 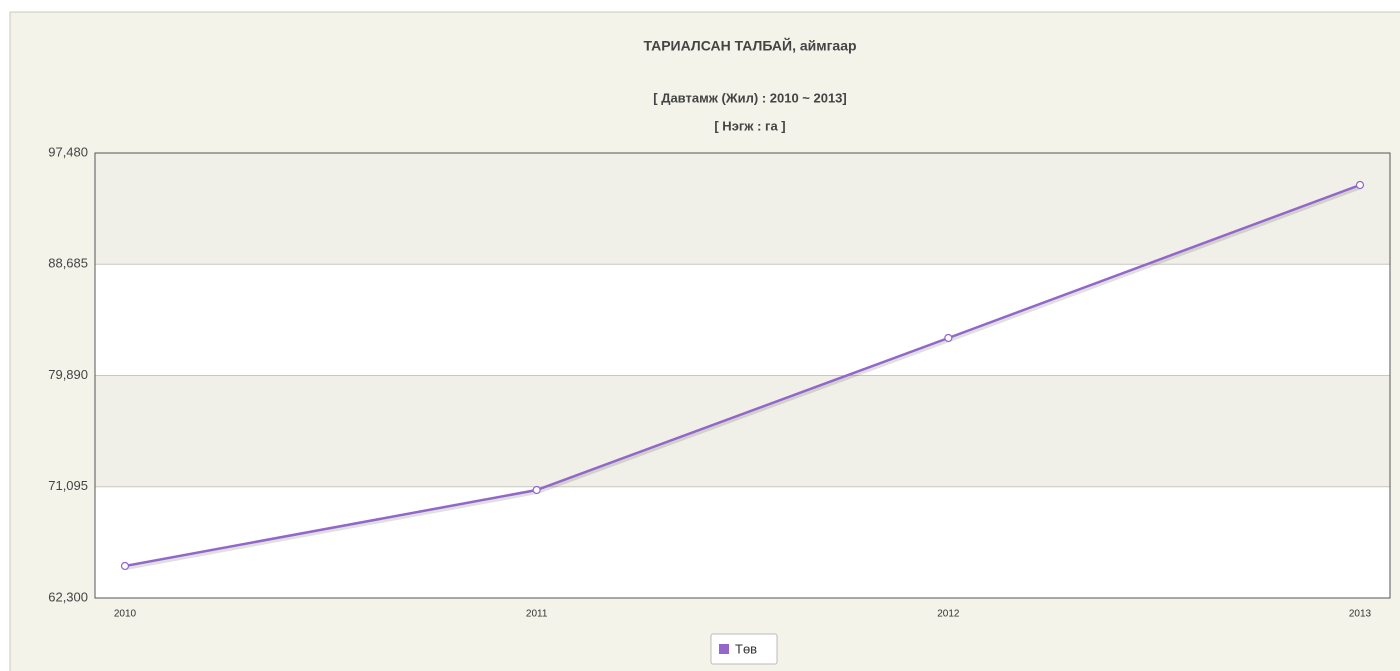 I want to click on legend-box, so click(x=744, y=649).